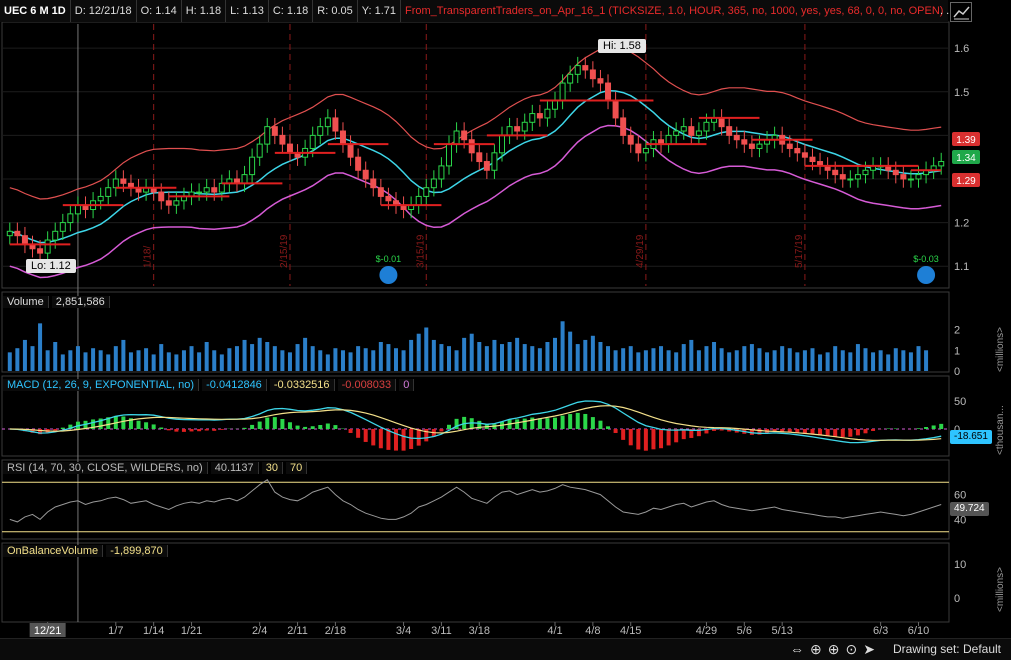  What do you see at coordinates (259, 631) in the screenshot?
I see `x-tick-label: 2/4` at bounding box center [259, 631].